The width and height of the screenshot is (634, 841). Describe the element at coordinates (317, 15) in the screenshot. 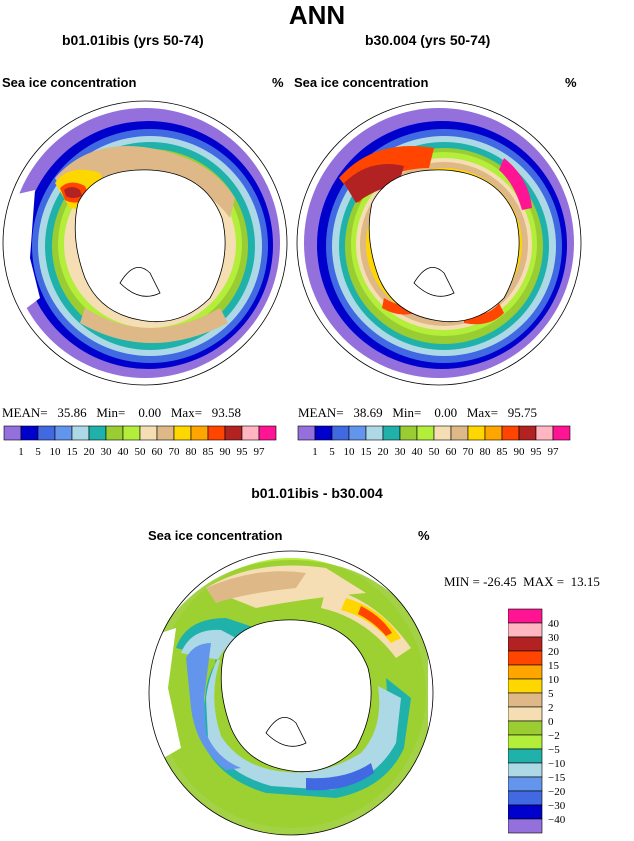

I see `page-title: ANN` at that location.